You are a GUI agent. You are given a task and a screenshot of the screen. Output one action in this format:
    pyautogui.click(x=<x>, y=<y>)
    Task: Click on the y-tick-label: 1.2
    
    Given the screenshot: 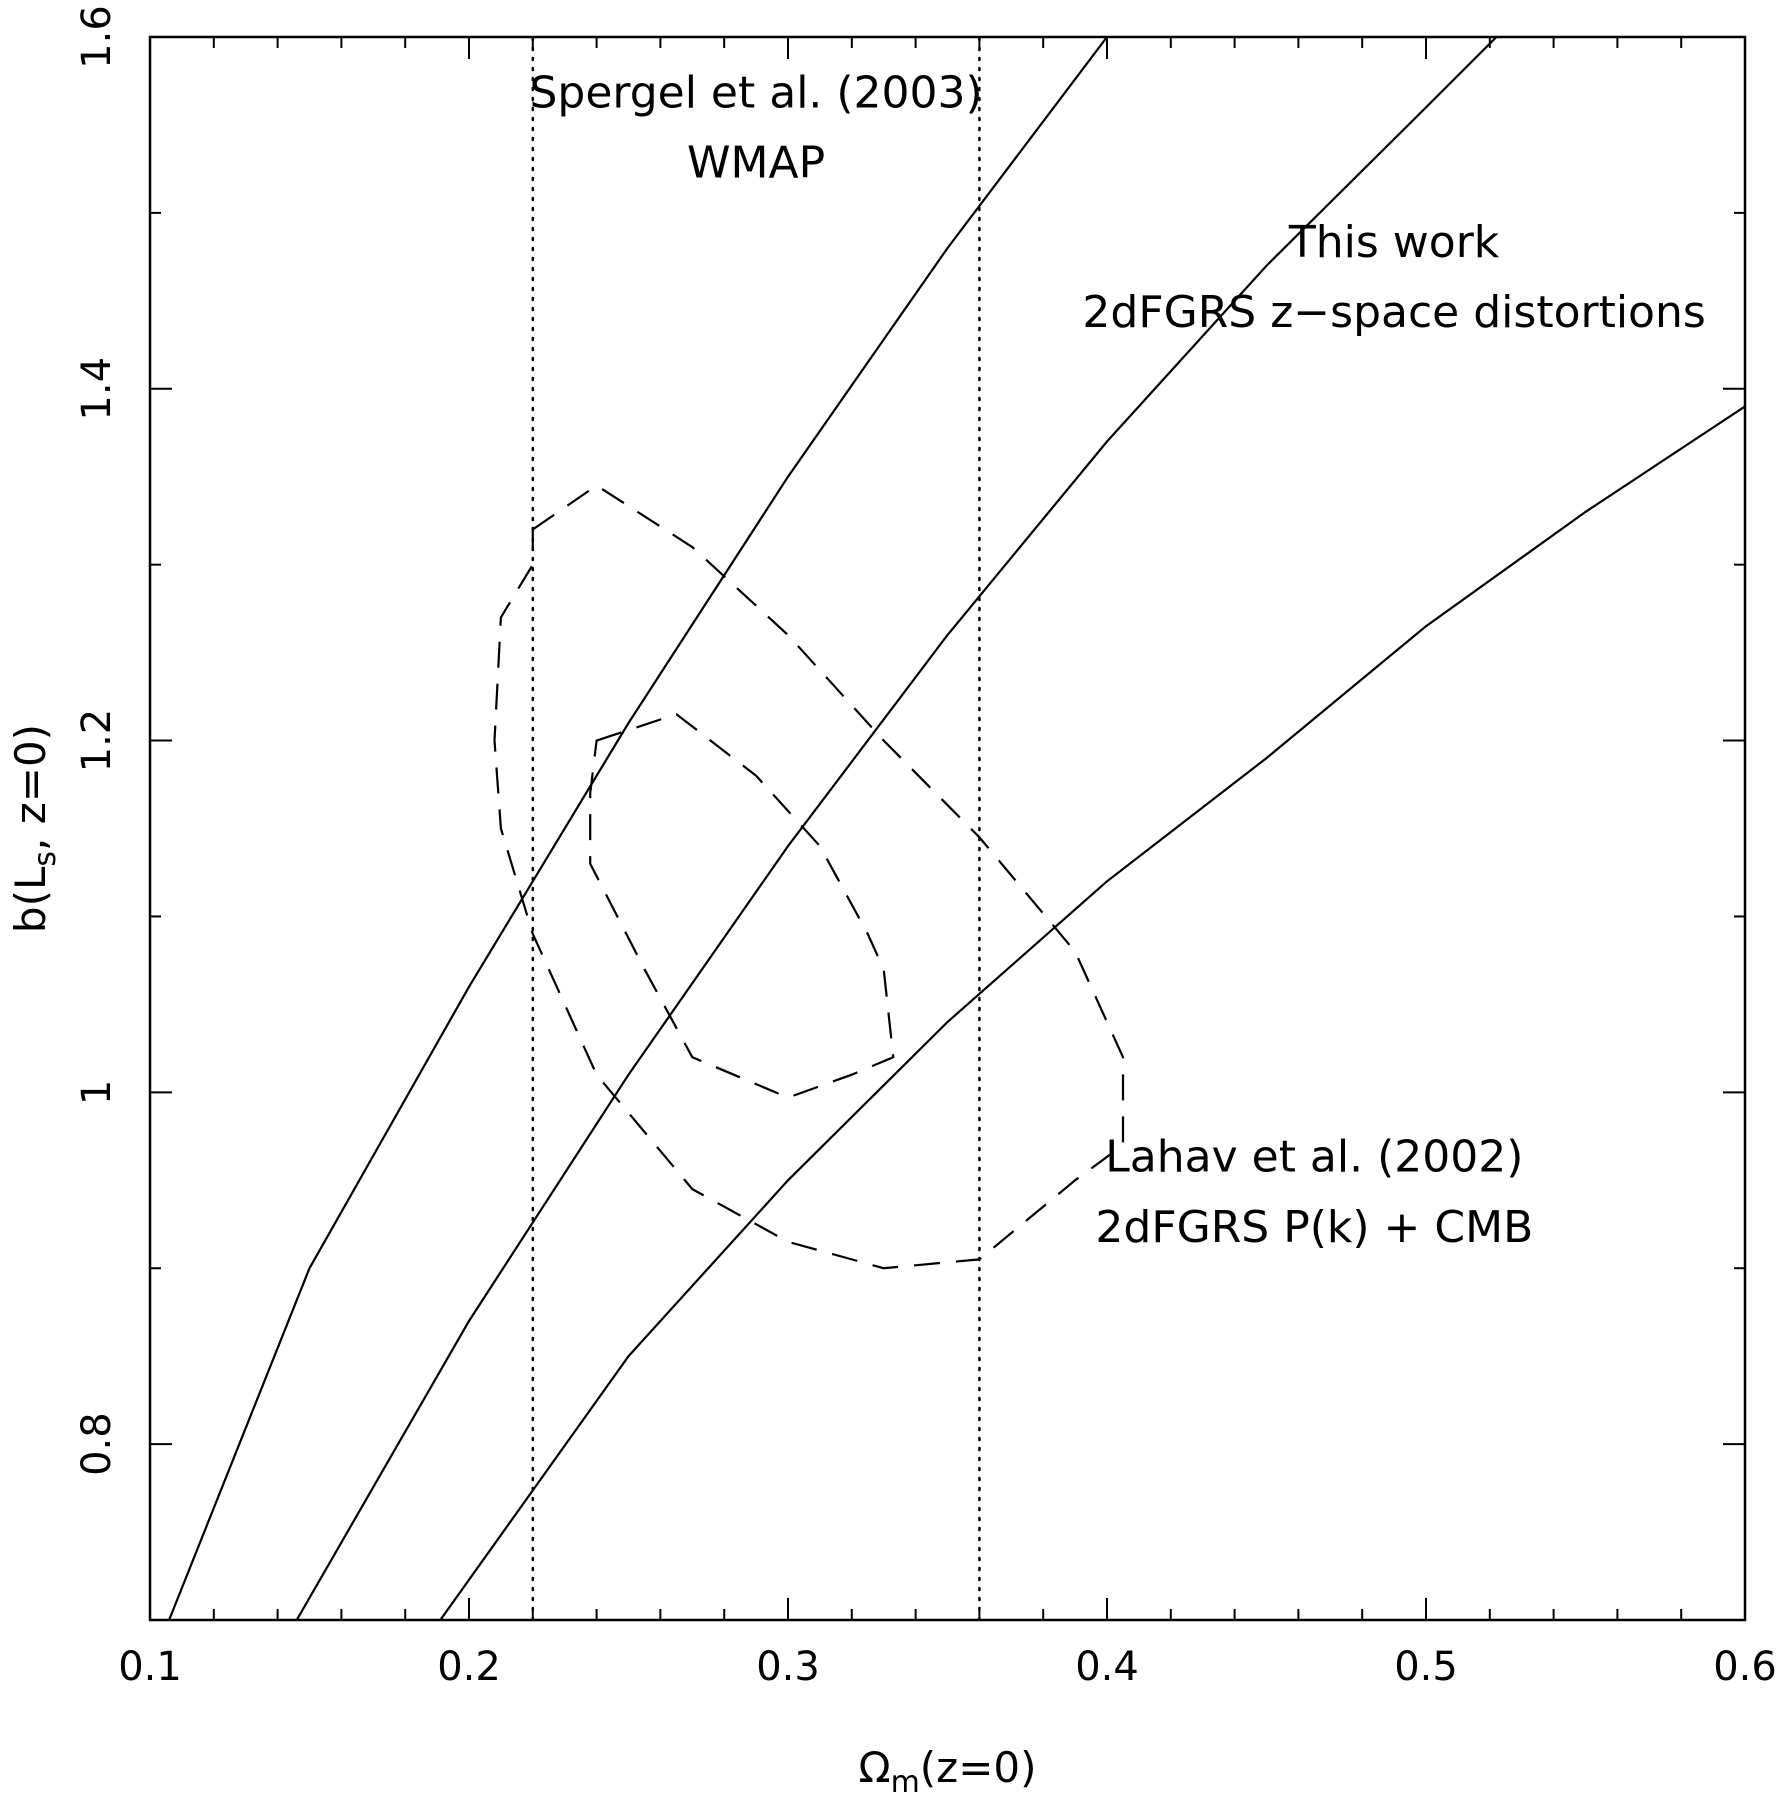 What is the action you would take?
    pyautogui.click(x=97, y=741)
    